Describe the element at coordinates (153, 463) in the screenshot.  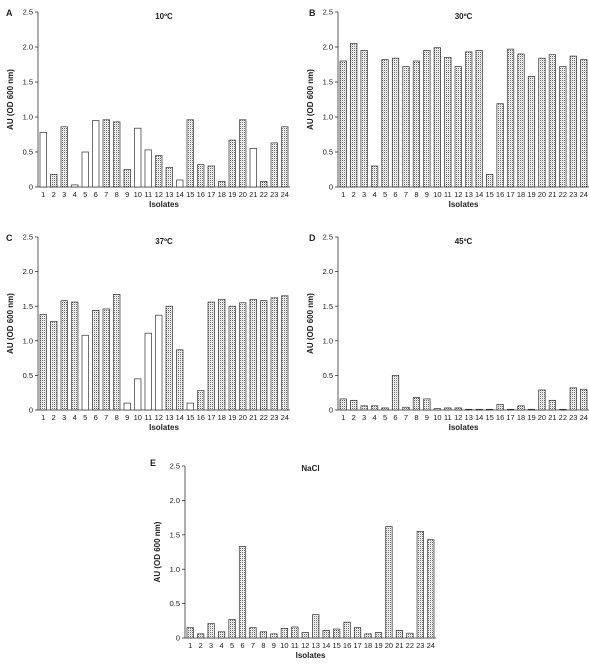
I see `panel-letter: E` at that location.